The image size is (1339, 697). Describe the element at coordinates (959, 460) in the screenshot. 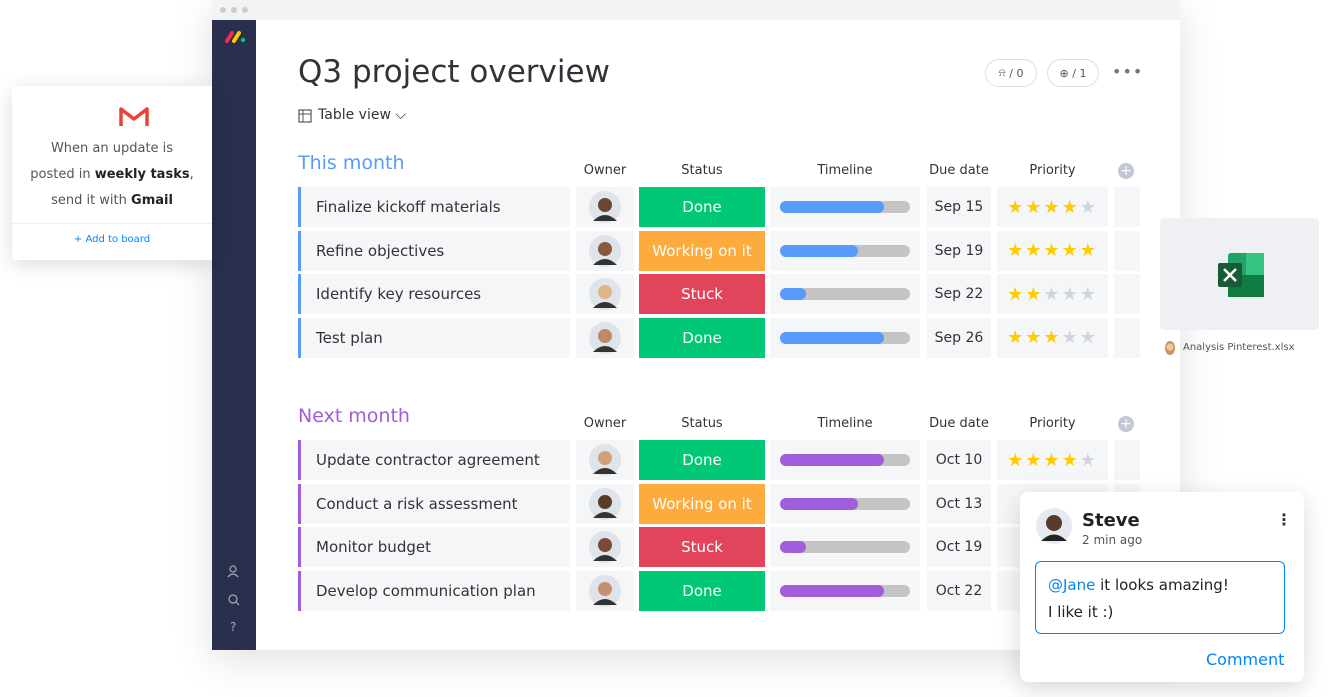

I see `due-cell: Oct 10` at that location.